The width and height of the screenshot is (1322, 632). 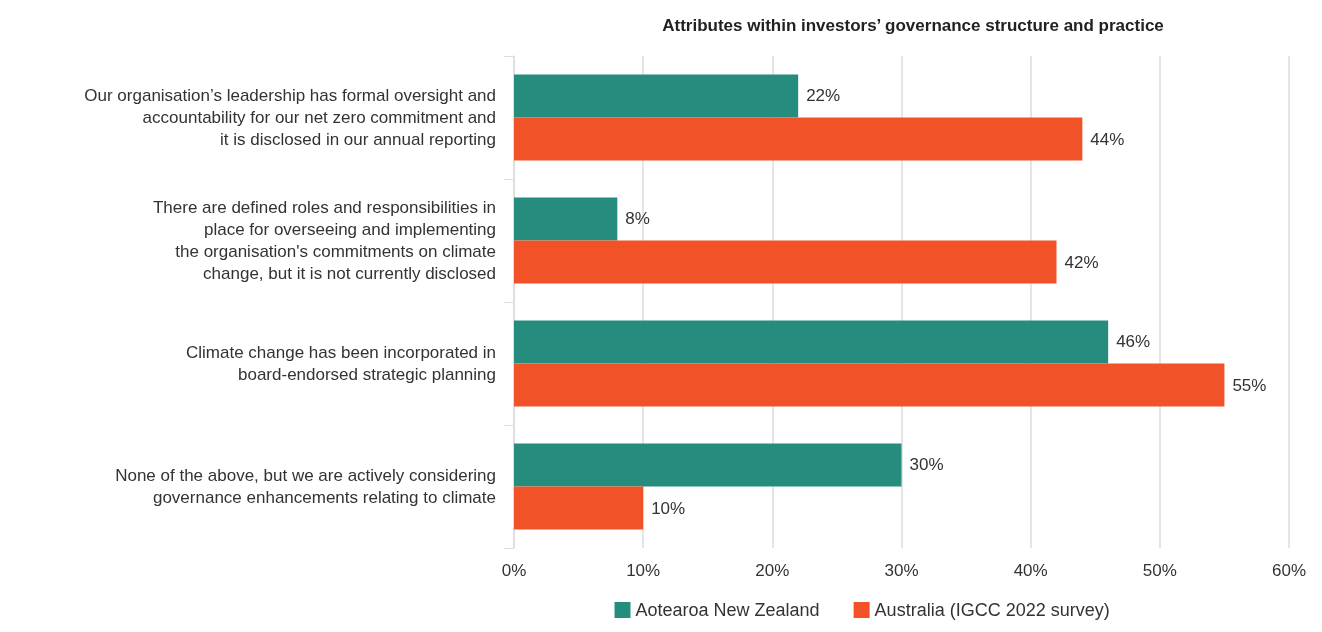 I want to click on data-label: 55%, so click(x=1249, y=385).